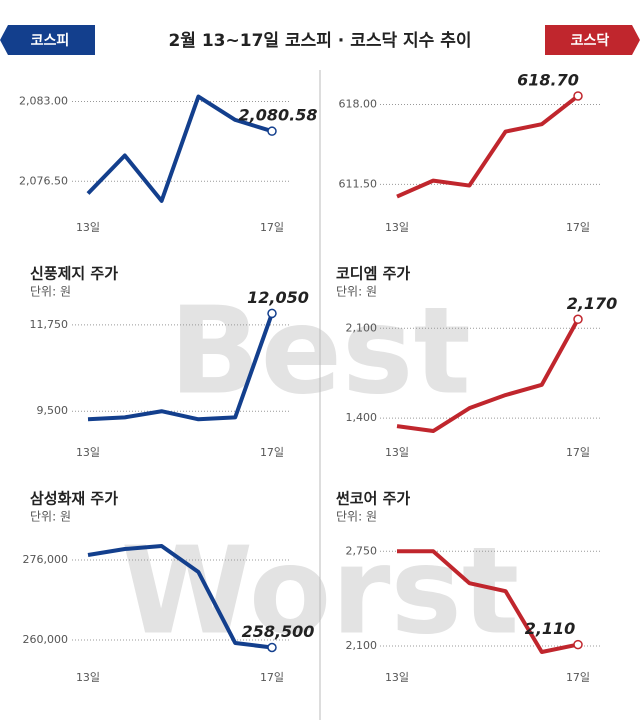 The height and width of the screenshot is (720, 640). I want to click on y-tick-label: 618.00, so click(358, 104).